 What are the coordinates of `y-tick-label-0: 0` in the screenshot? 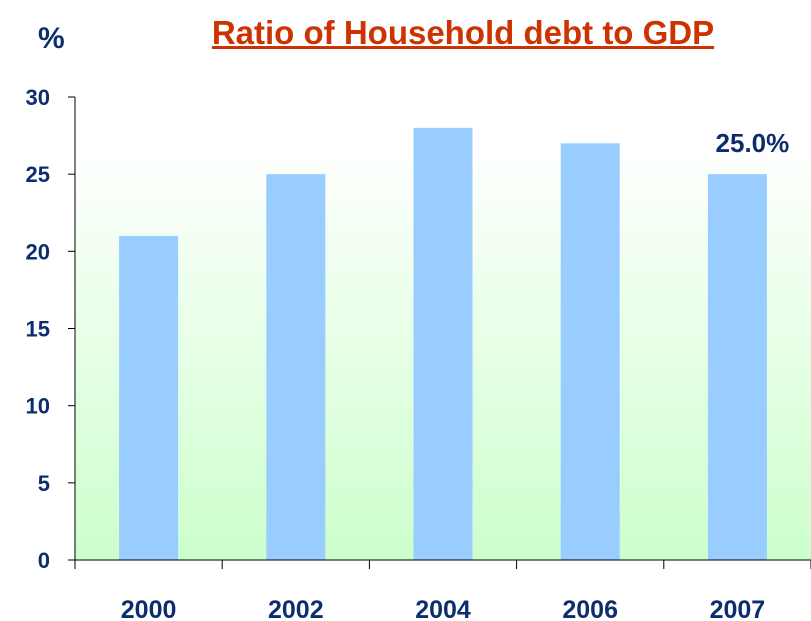 It's located at (44, 560).